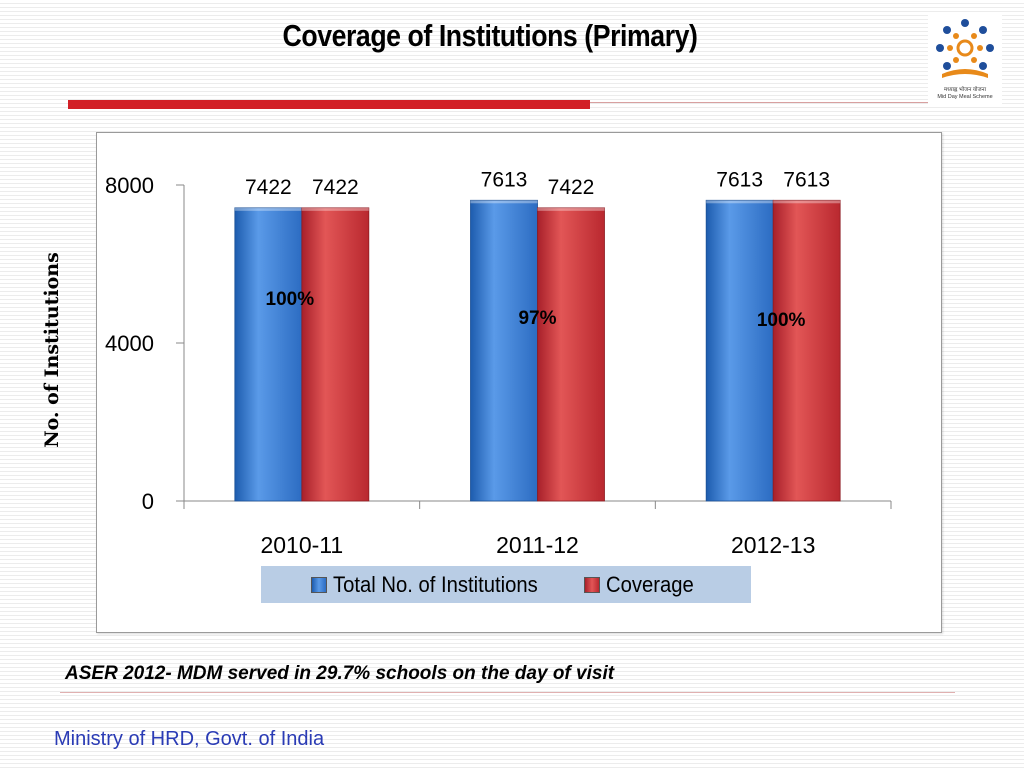 The width and height of the screenshot is (1024, 768). Describe the element at coordinates (591, 584) in the screenshot. I see `legend-swatch-coverage` at that location.